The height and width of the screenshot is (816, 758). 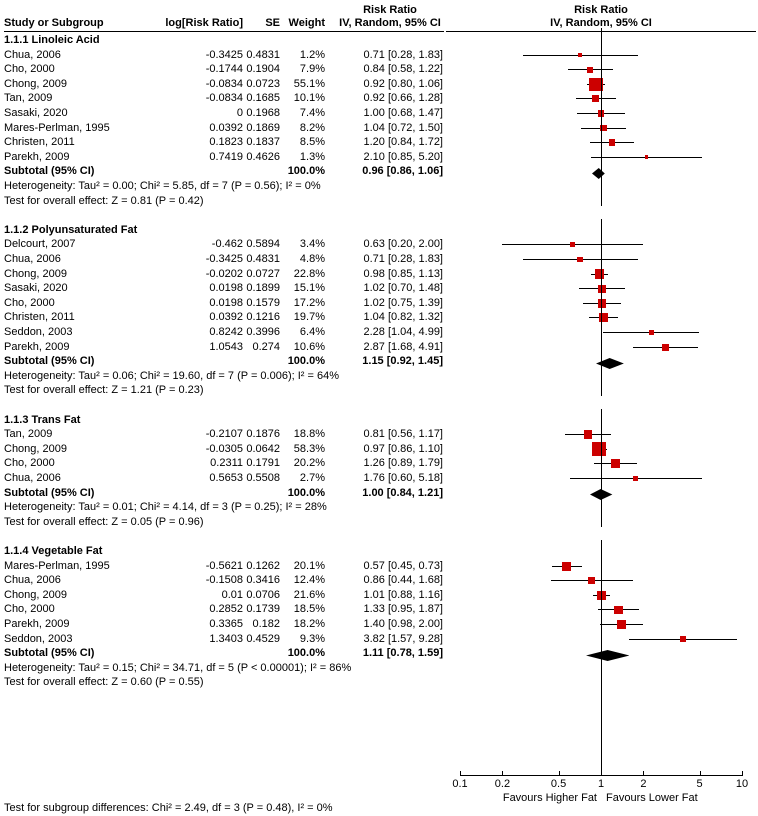 I want to click on cell-log-rr: 0.1823, so click(x=226, y=142).